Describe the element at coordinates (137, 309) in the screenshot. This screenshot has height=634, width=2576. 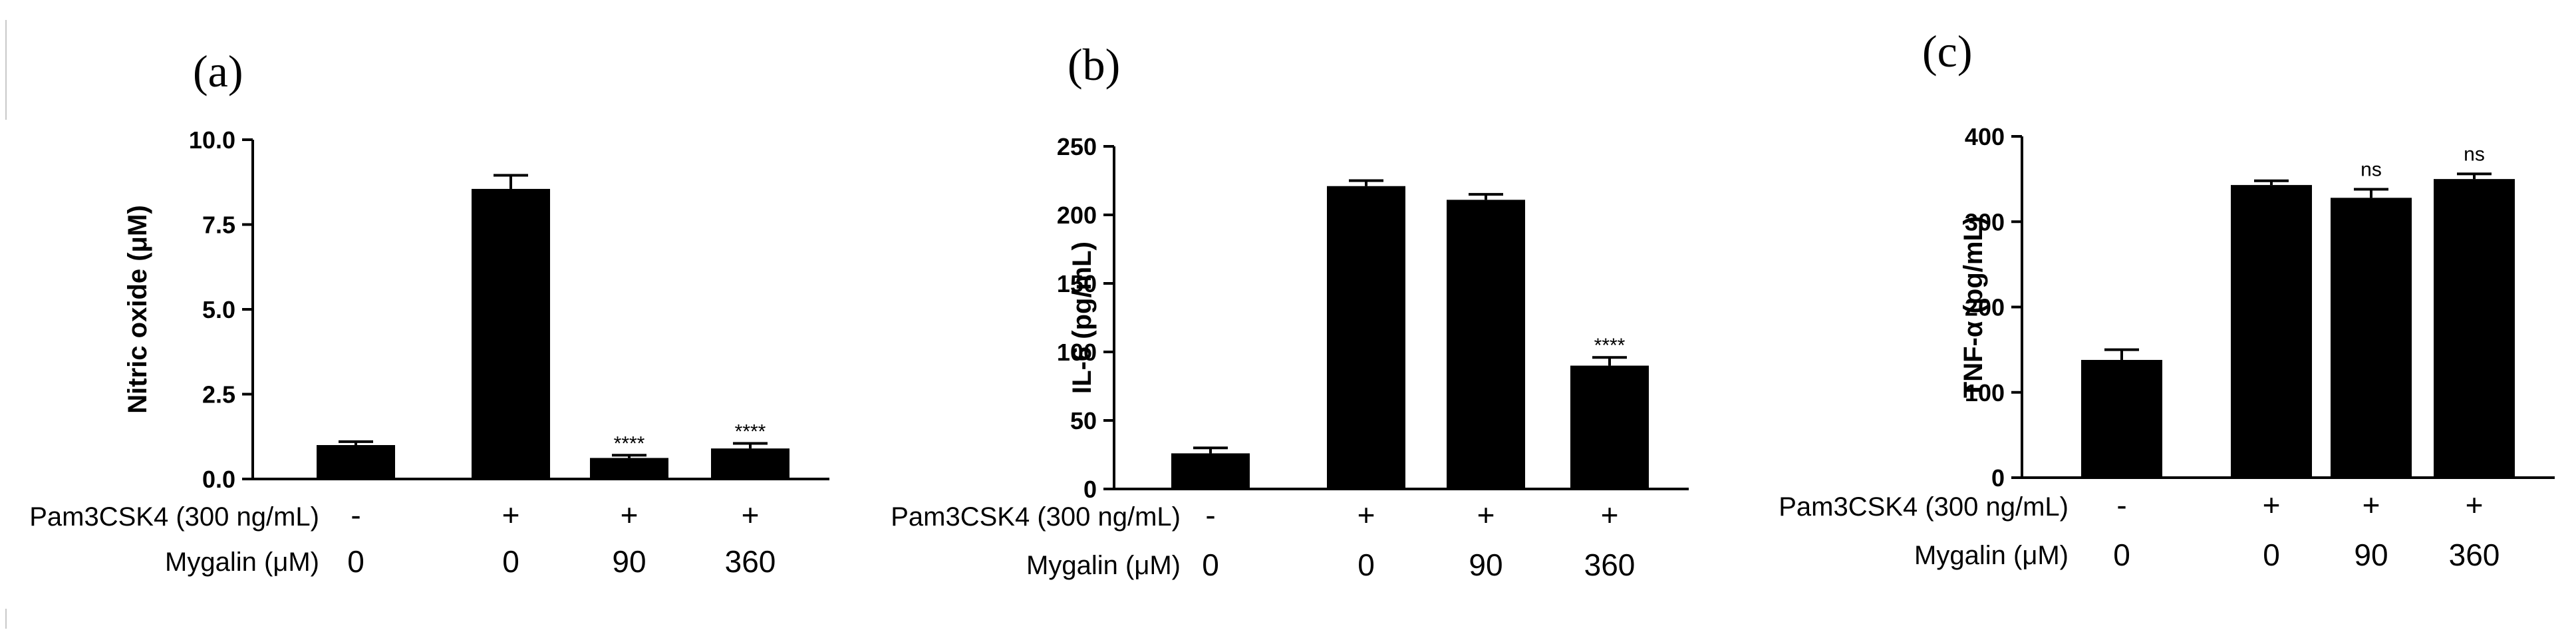
I see `y-axis-label: Nitric oxide (μM)` at that location.